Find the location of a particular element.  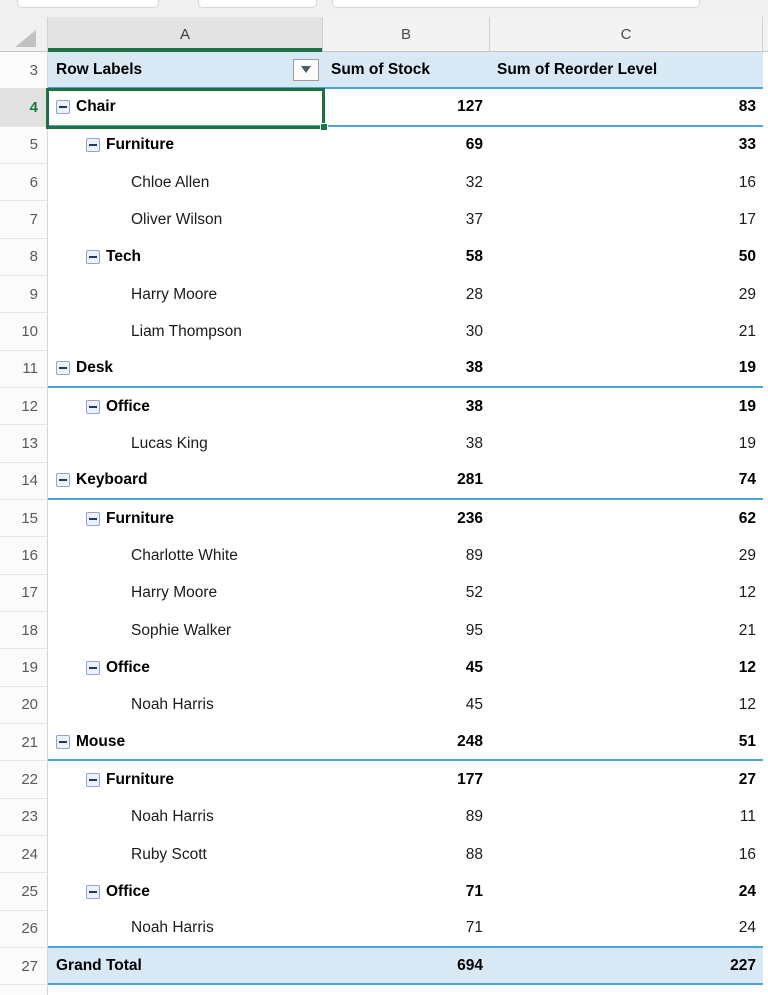

row-number: 8 is located at coordinates (24, 257).